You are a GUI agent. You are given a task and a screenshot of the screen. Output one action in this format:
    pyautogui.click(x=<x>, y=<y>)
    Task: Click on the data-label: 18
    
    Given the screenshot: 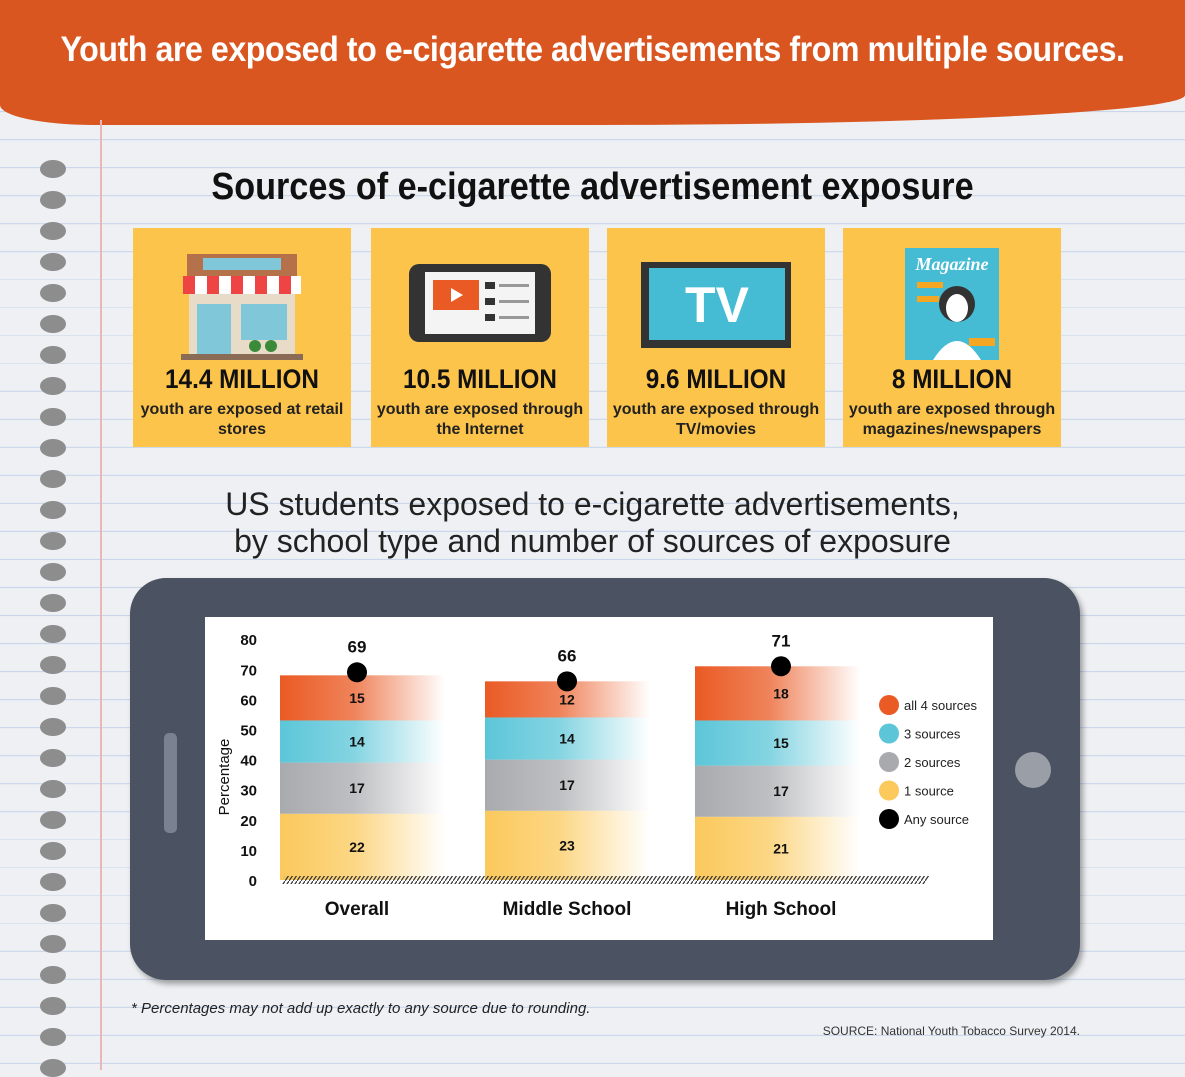 What is the action you would take?
    pyautogui.click(x=781, y=693)
    